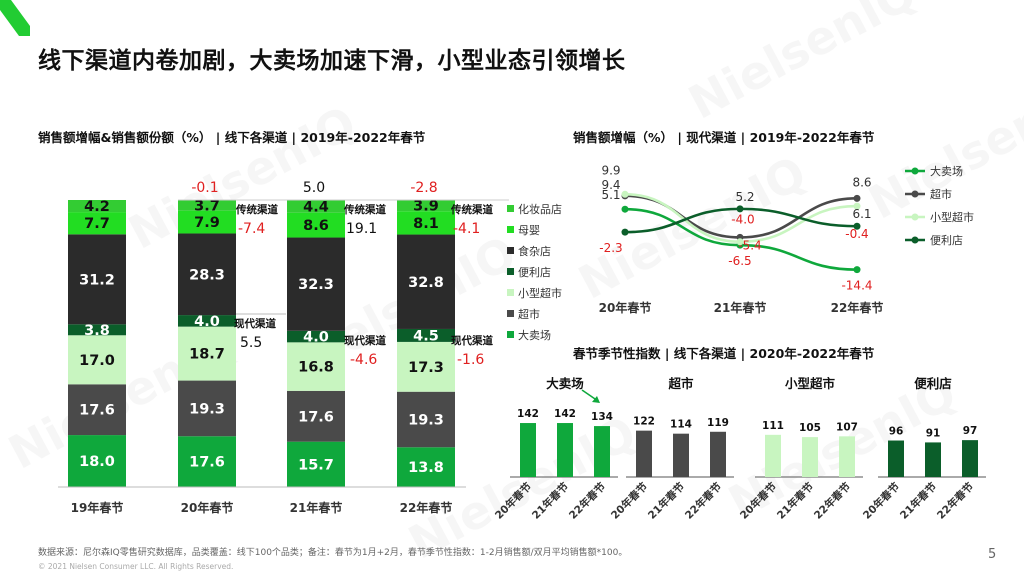 Image resolution: width=1024 pixels, height=576 pixels. Describe the element at coordinates (565, 383) in the screenshot. I see `group-title: 大卖场` at that location.